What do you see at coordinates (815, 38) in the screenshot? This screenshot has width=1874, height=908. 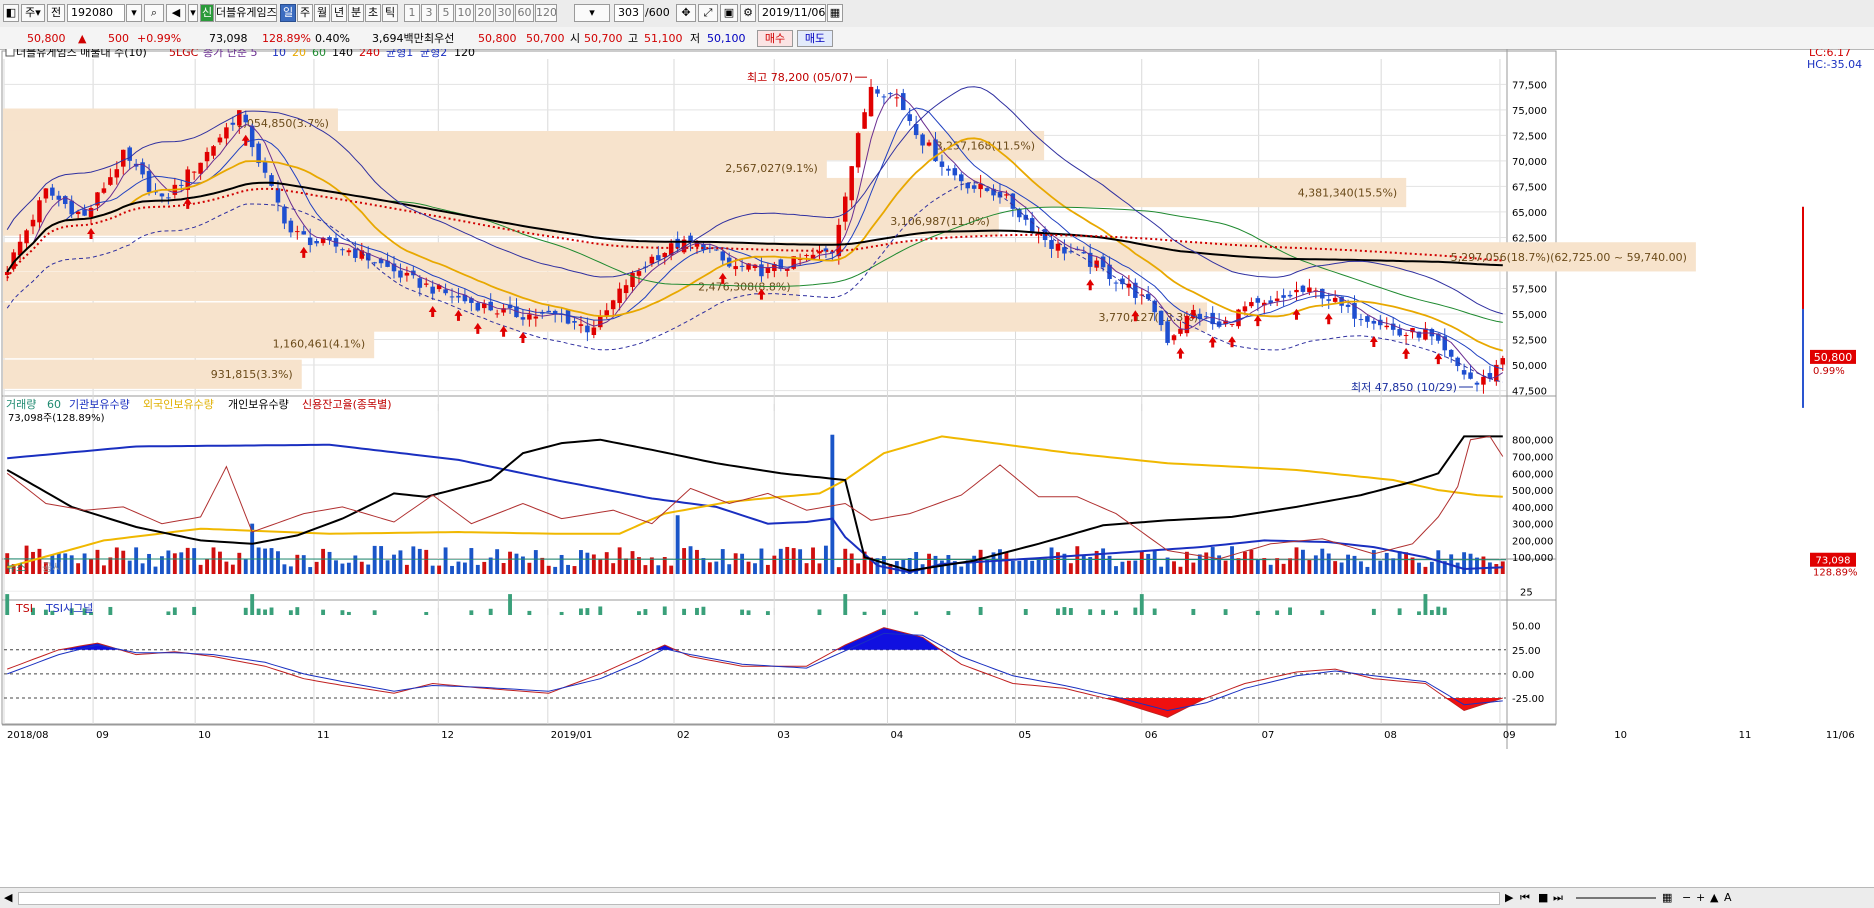 I see `sell-button: 매도` at bounding box center [815, 38].